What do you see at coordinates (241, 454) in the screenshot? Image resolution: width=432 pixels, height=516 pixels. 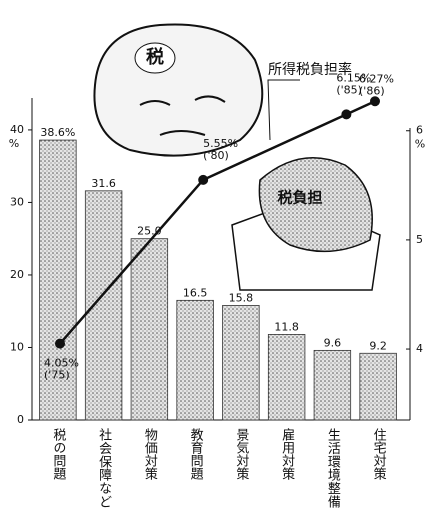 I see `x-tick-label: 景気対策` at bounding box center [241, 454].